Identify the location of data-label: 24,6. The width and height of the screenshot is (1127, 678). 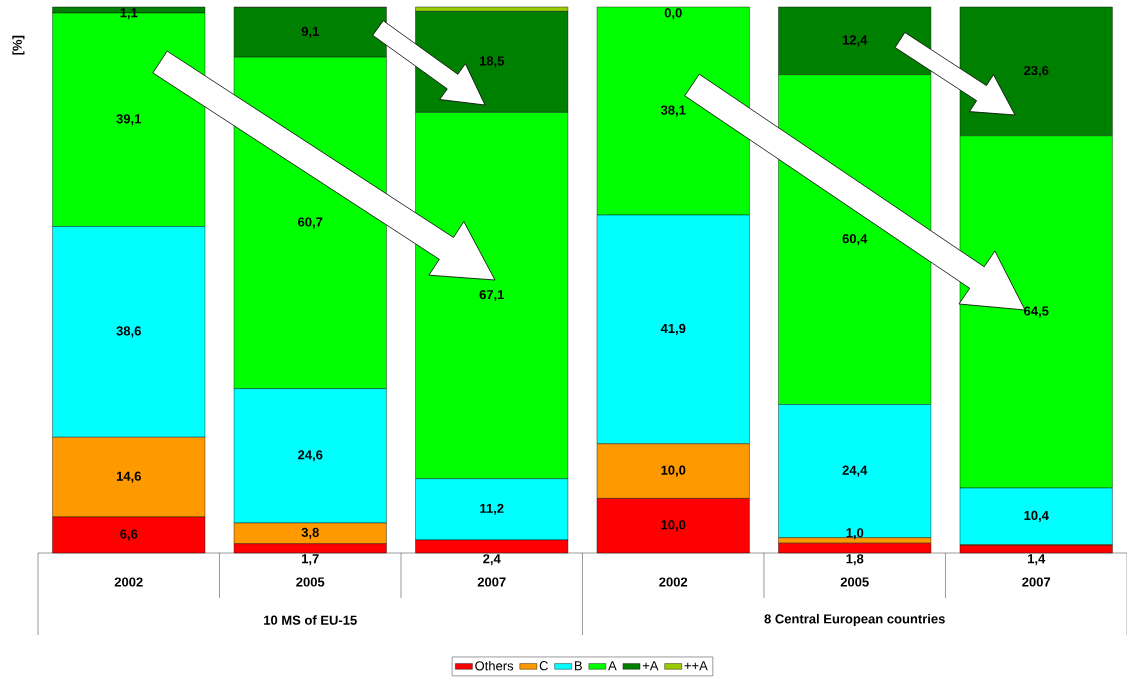
(310, 456).